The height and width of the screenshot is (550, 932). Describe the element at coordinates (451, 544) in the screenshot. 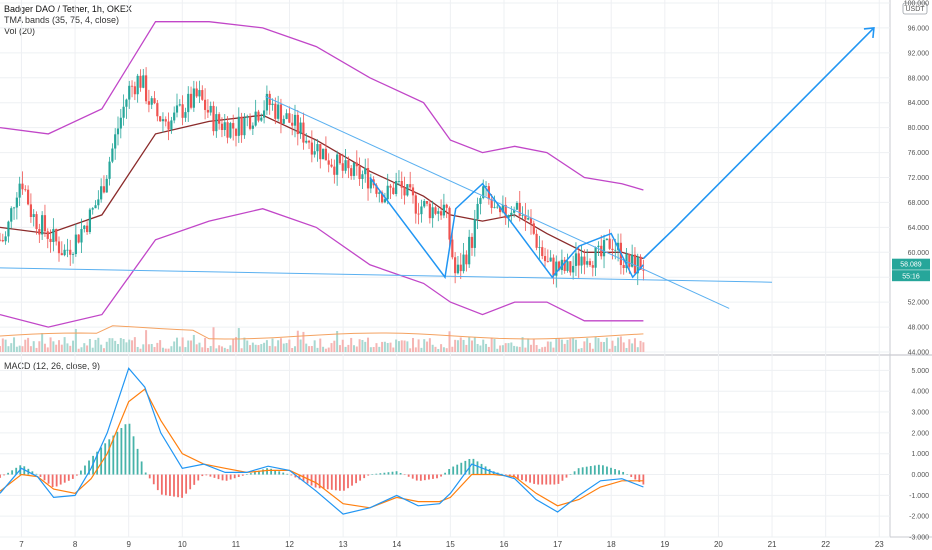

I see `time-axis: 7 8 9 10 11 12 13 14 15 16 17 18 19 20 21 22 23` at that location.